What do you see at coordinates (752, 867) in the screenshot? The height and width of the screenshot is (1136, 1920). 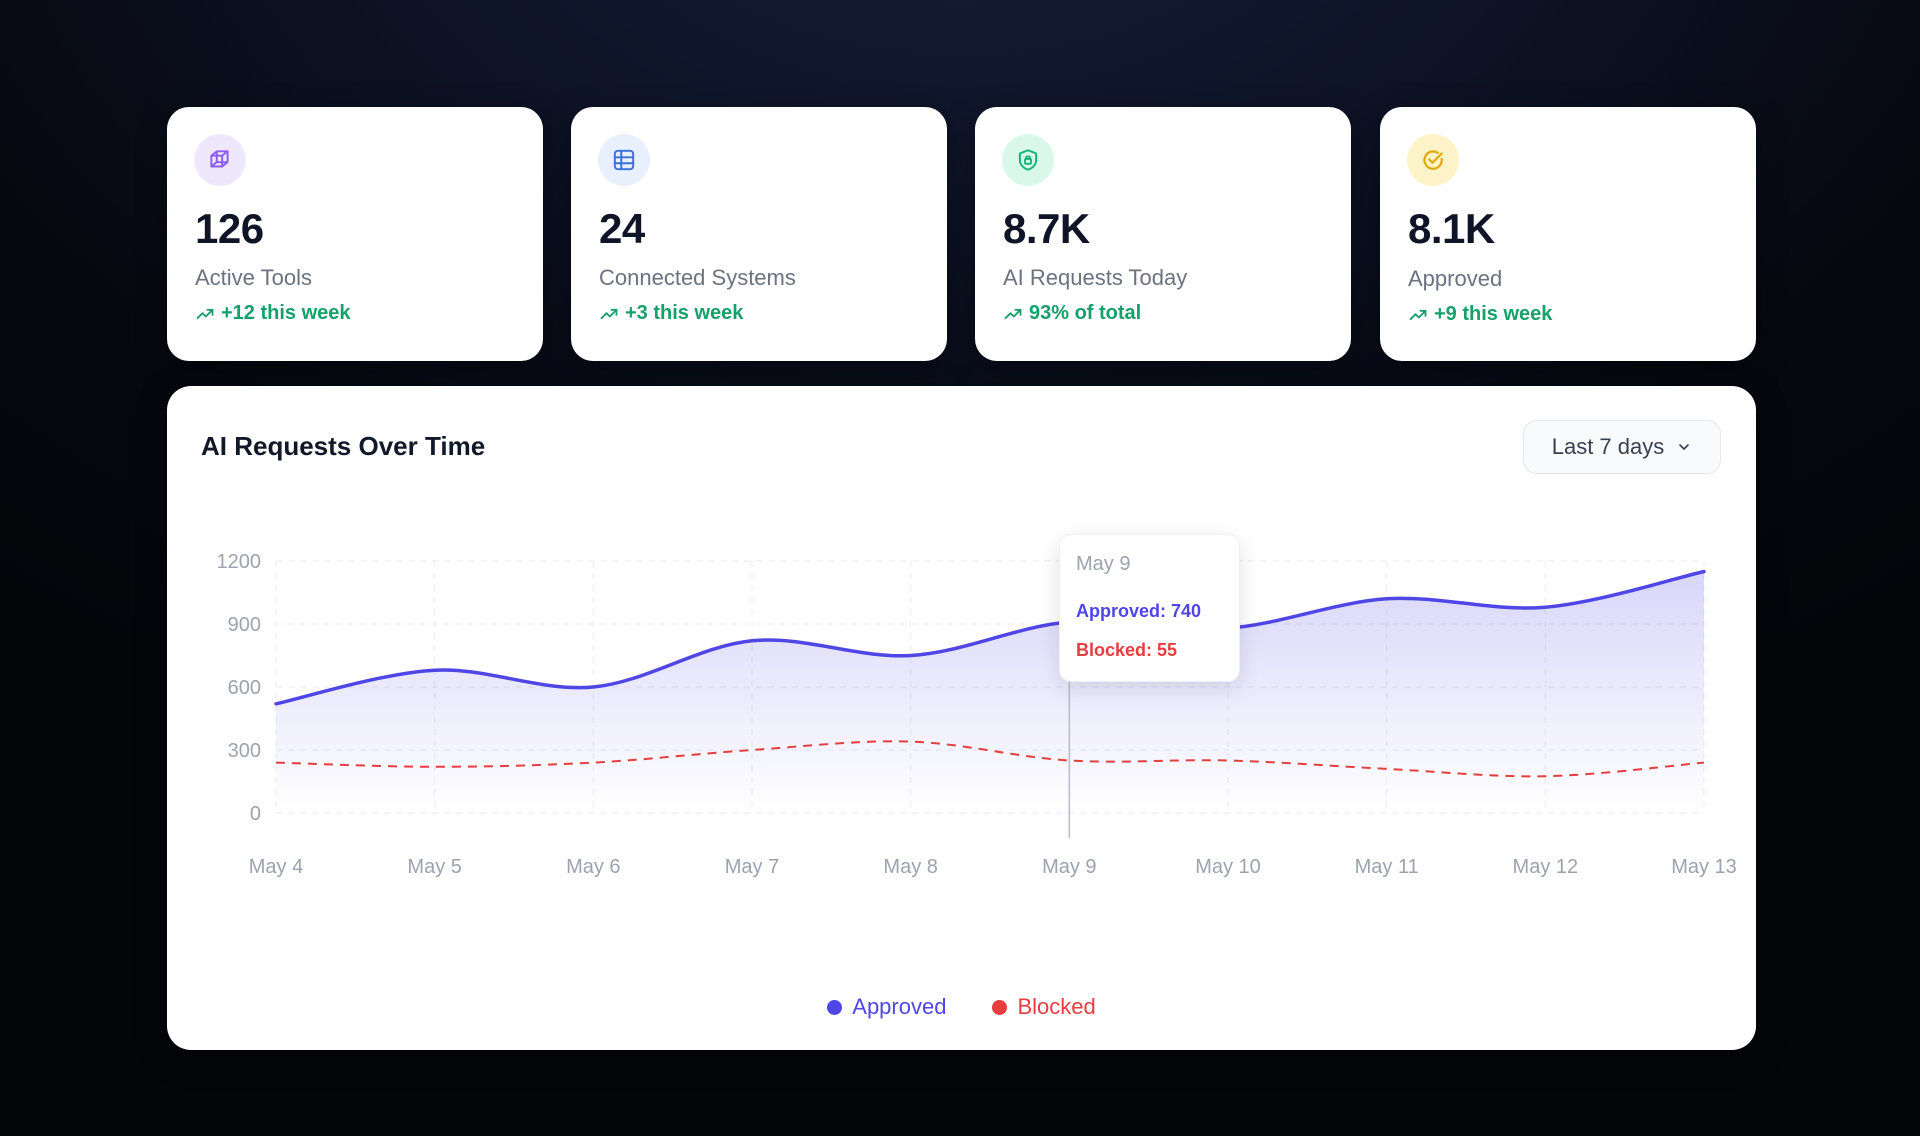 I see `x-tick-label: May 7` at bounding box center [752, 867].